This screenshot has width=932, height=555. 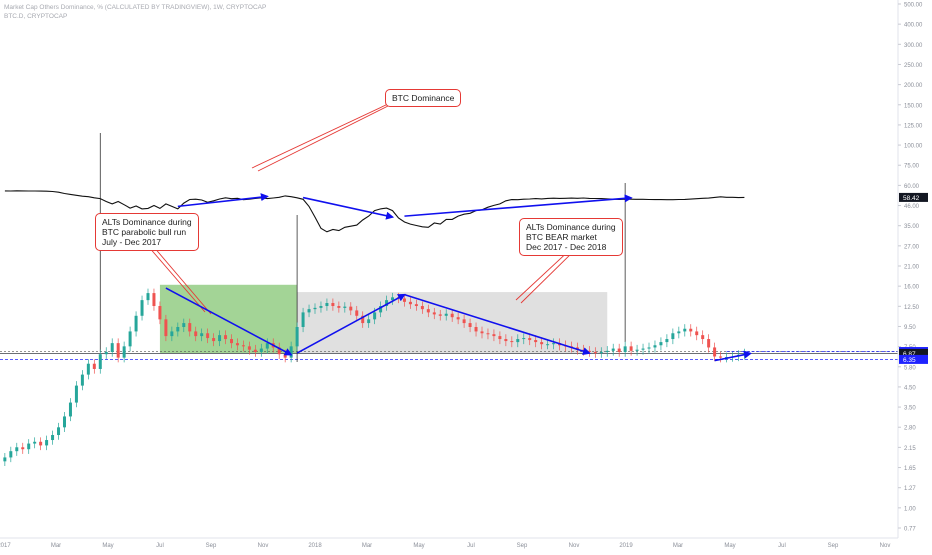 I want to click on price-badge-label: 6.35, so click(x=909, y=360).